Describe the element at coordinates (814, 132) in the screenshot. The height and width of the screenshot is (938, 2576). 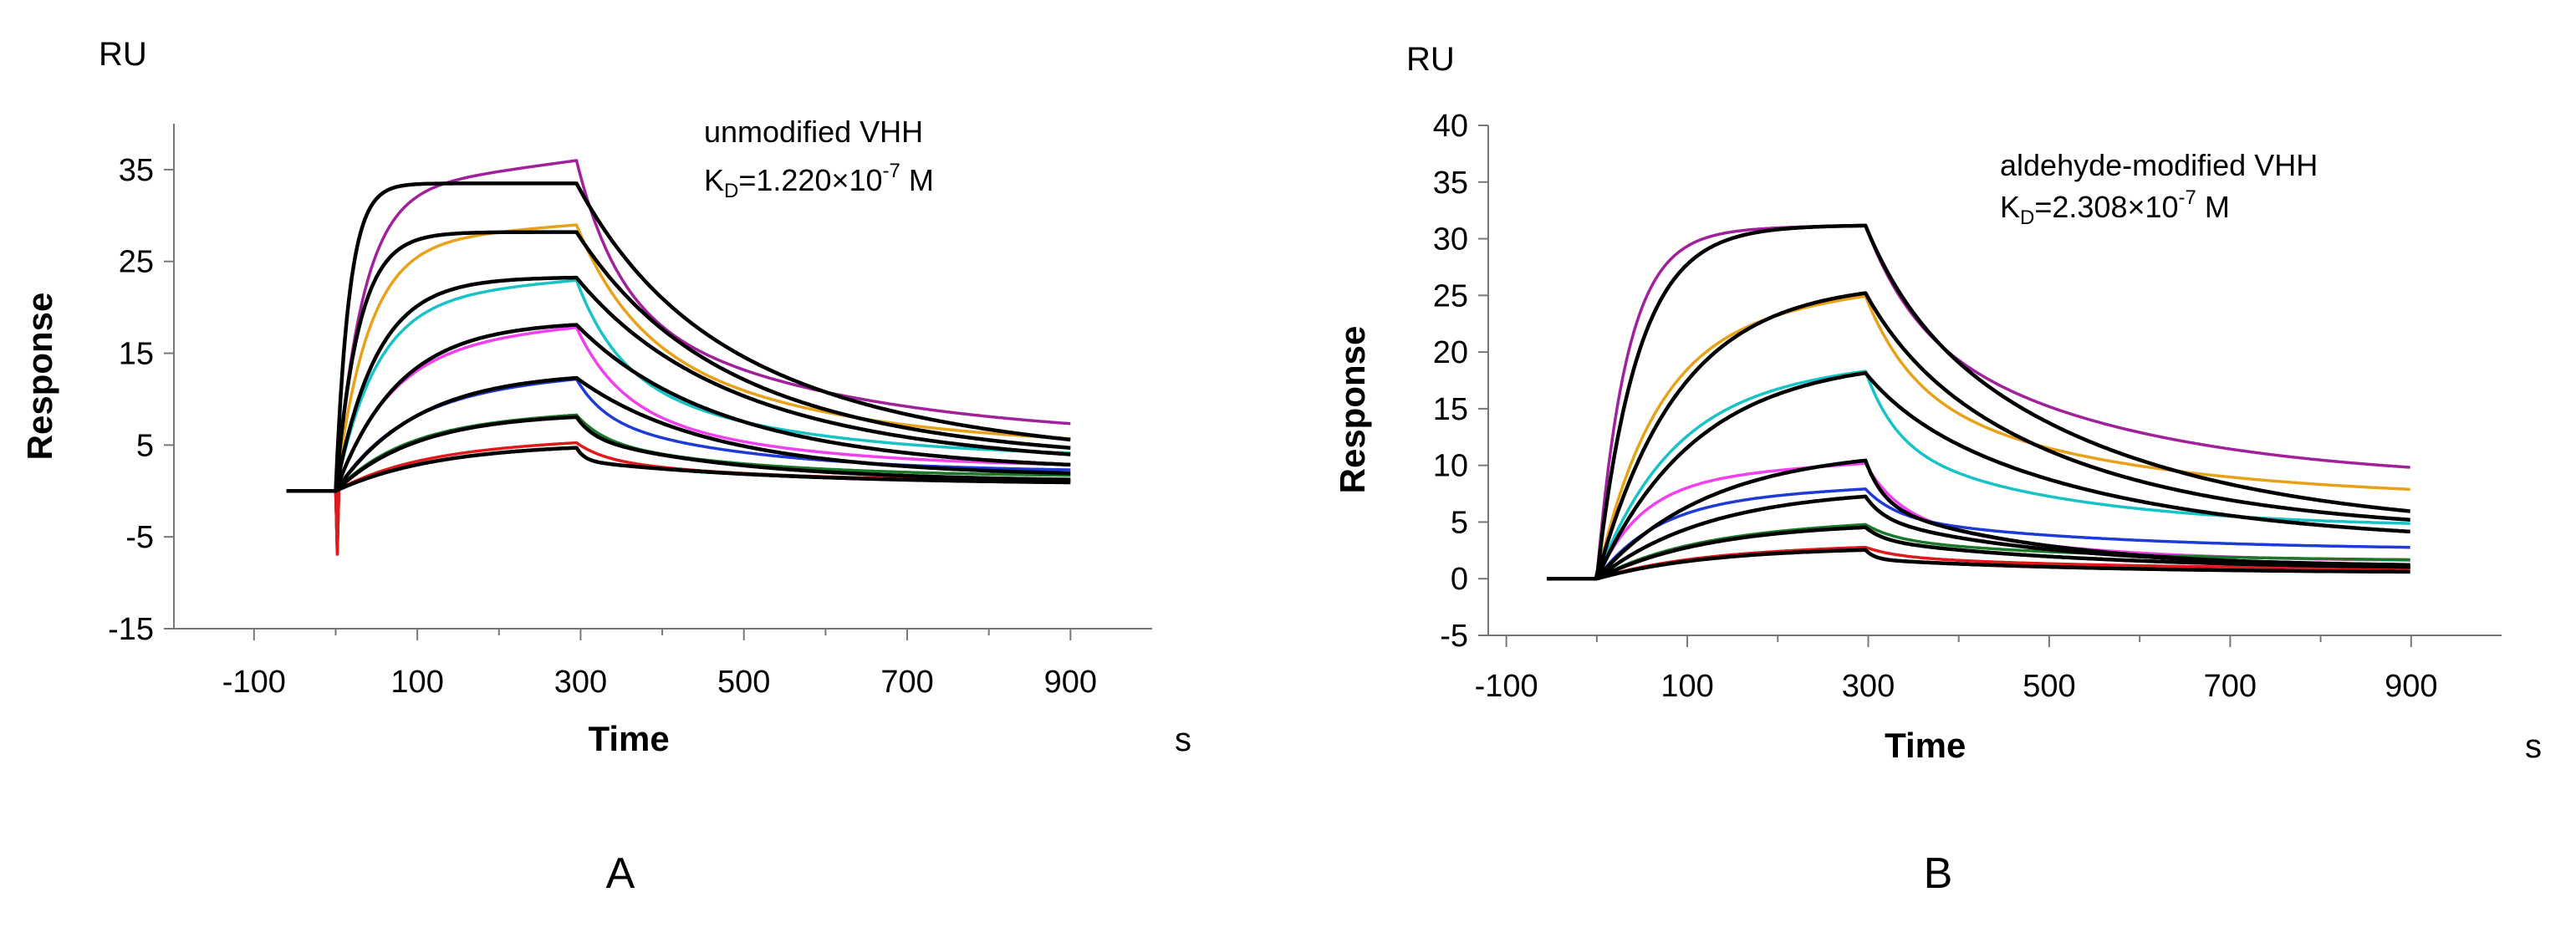
I see `annotation-name: unmodified VHH` at that location.